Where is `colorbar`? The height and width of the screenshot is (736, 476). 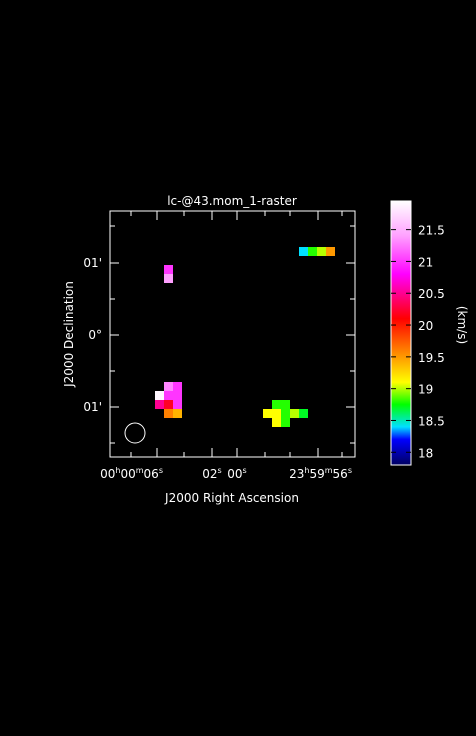
colorbar is located at coordinates (401, 333).